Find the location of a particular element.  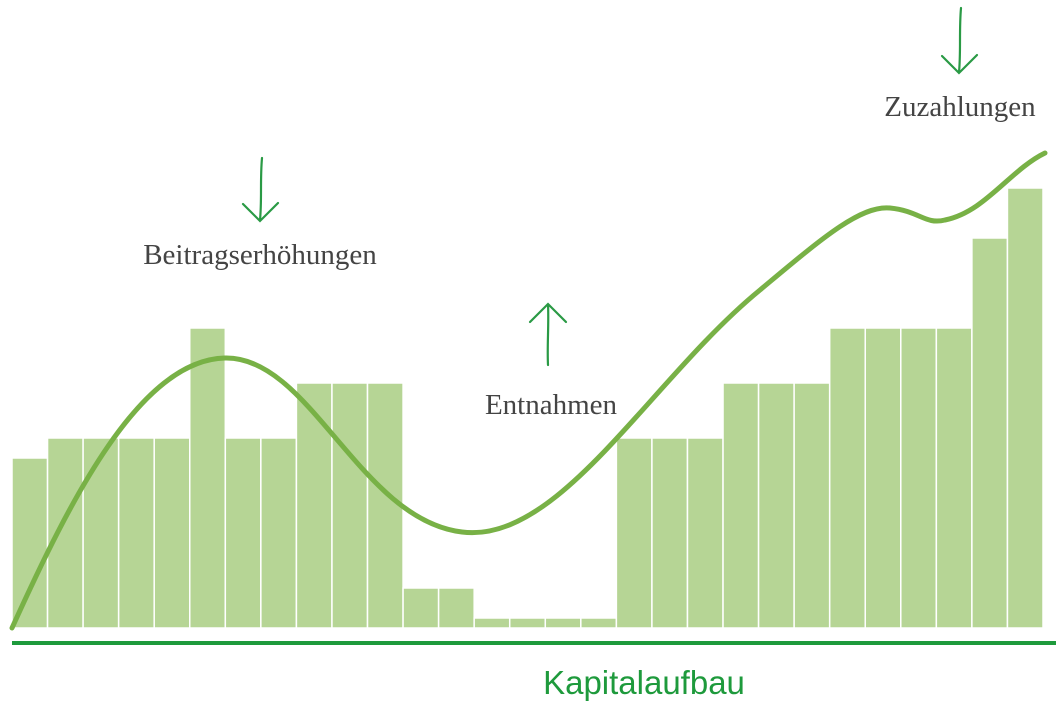

arrow-up is located at coordinates (548, 334).